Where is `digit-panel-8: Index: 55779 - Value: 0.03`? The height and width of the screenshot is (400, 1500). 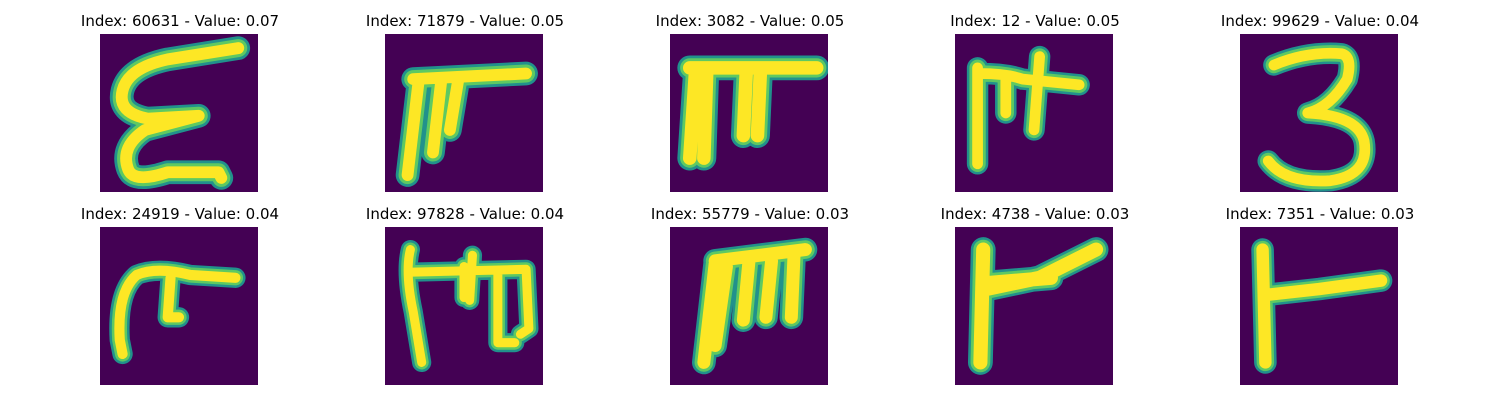
digit-panel-8: Index: 55779 - Value: 0.03 is located at coordinates (750, 295).